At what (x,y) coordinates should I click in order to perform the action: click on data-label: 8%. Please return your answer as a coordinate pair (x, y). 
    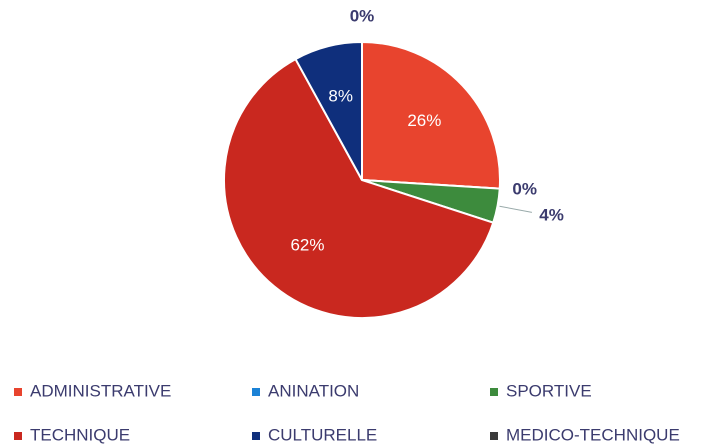
    Looking at the image, I should click on (340, 96).